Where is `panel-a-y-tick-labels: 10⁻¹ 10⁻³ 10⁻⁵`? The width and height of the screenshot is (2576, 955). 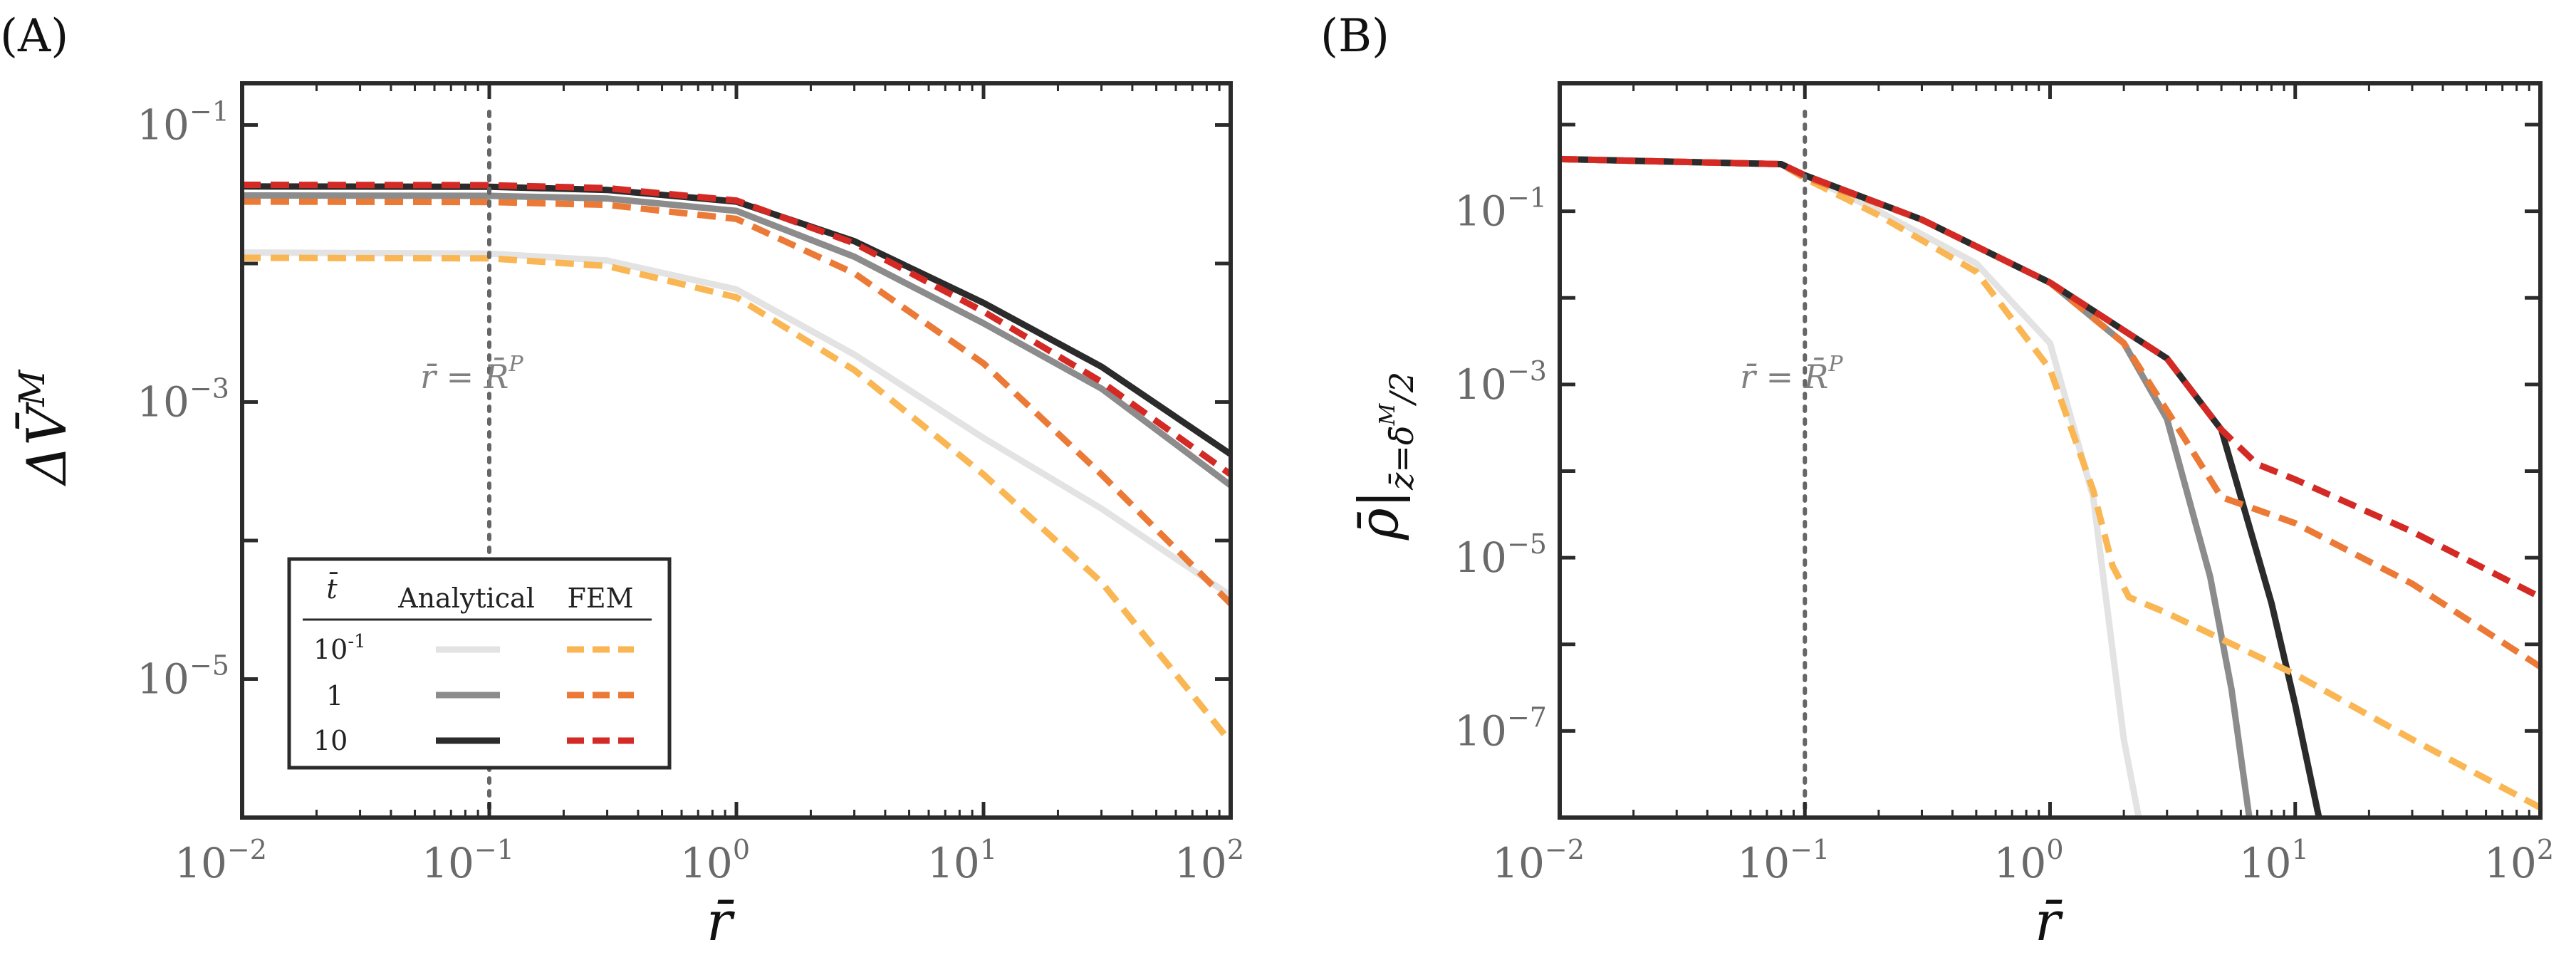 panel-a-y-tick-labels: 10⁻¹ 10⁻³ 10⁻⁵ is located at coordinates (183, 400).